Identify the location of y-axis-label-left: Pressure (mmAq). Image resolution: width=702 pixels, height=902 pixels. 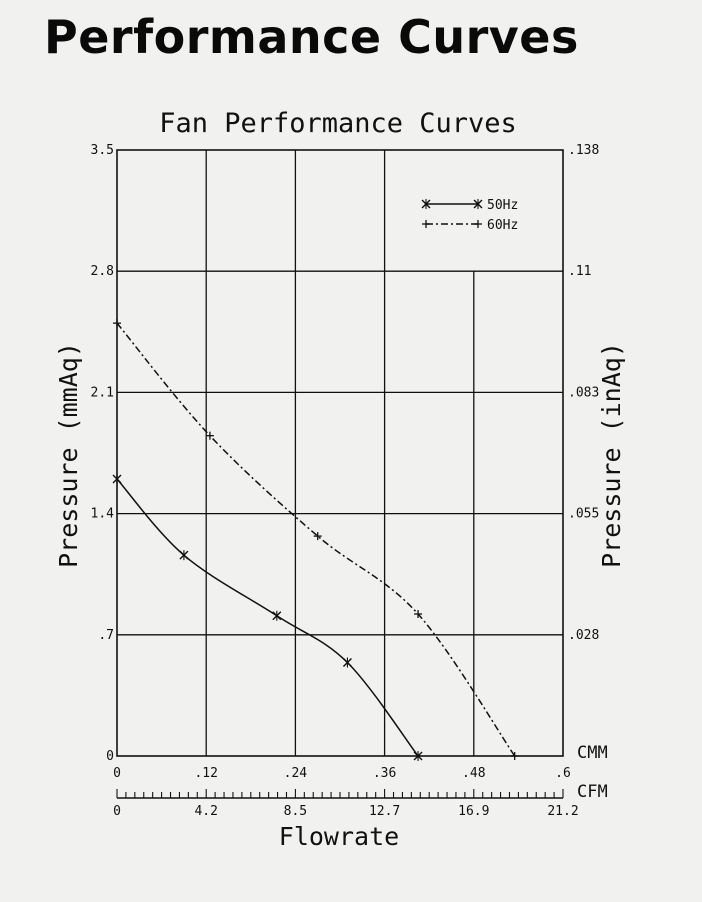
(68, 455).